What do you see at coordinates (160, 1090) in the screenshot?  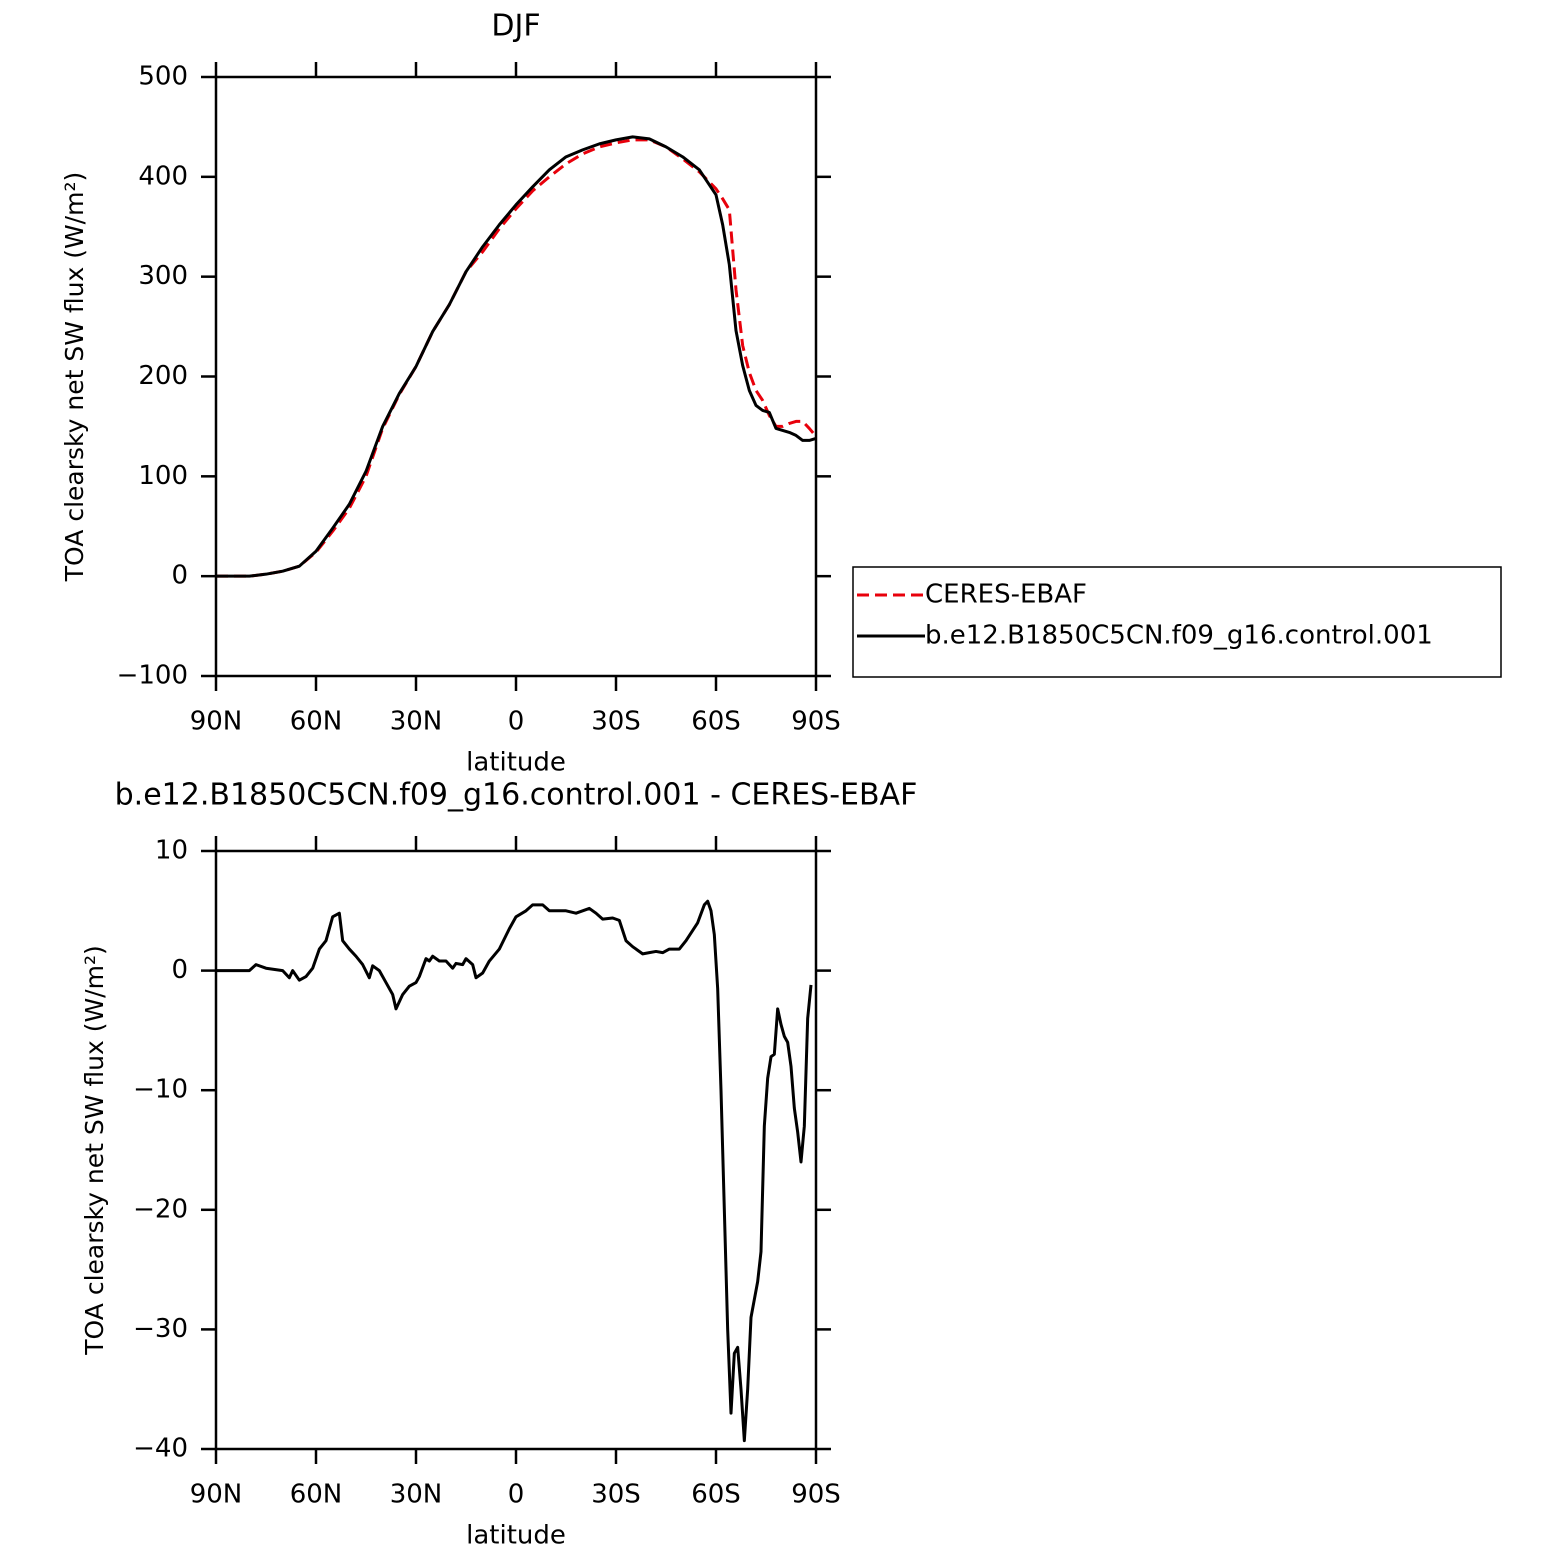 I see `y-tick-label: −10` at bounding box center [160, 1090].